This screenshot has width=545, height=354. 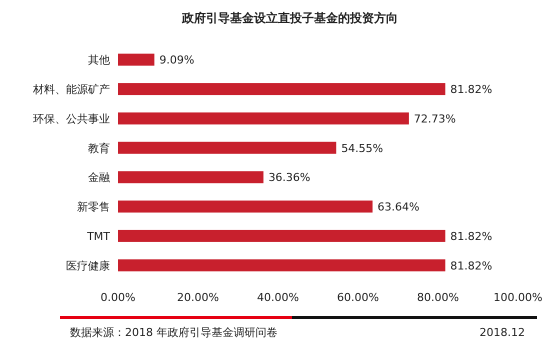 What do you see at coordinates (198, 297) in the screenshot?
I see `x-tick-label: 20.00%` at bounding box center [198, 297].